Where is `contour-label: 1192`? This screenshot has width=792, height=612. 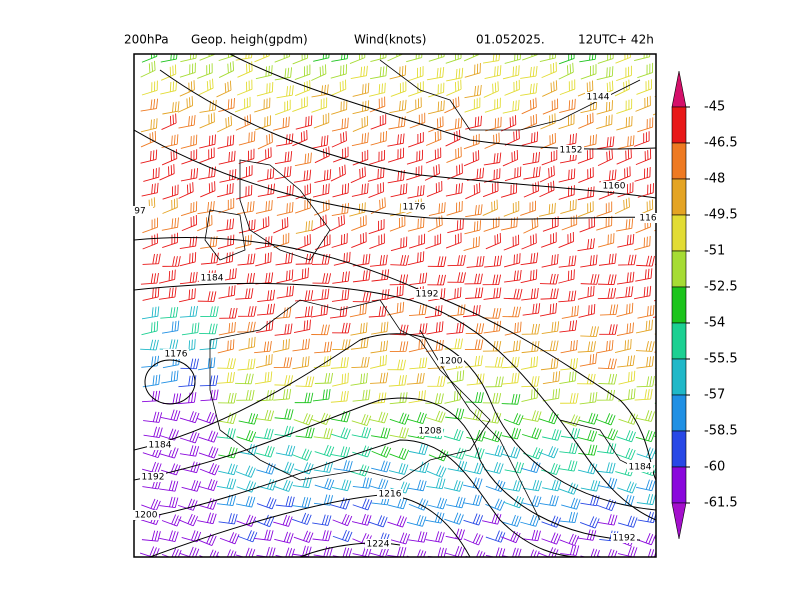
contour-label: 1192 is located at coordinates (624, 539).